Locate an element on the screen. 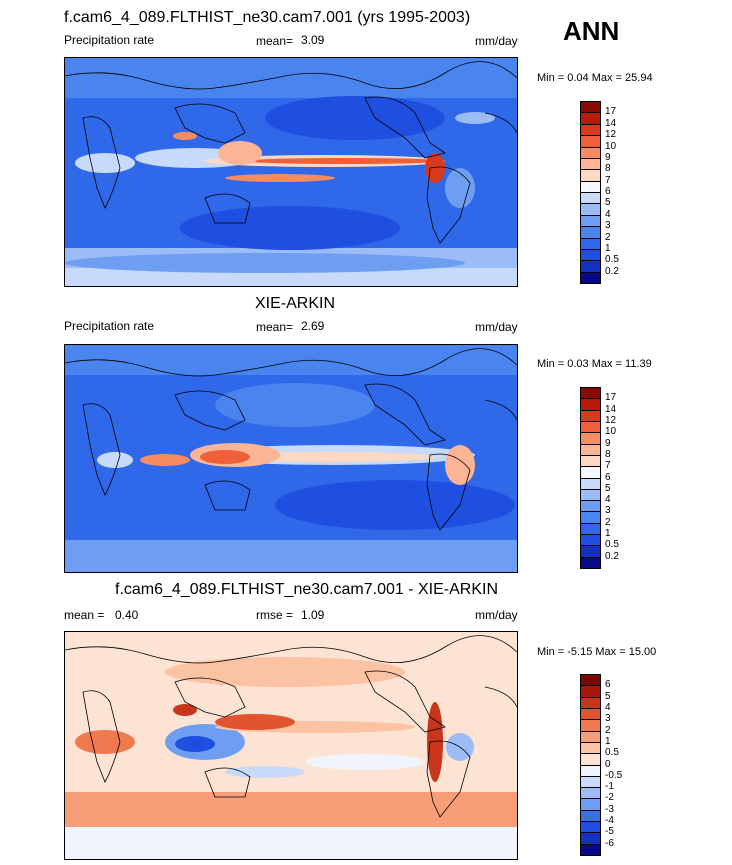  colorbar-label: -3 is located at coordinates (609, 809).